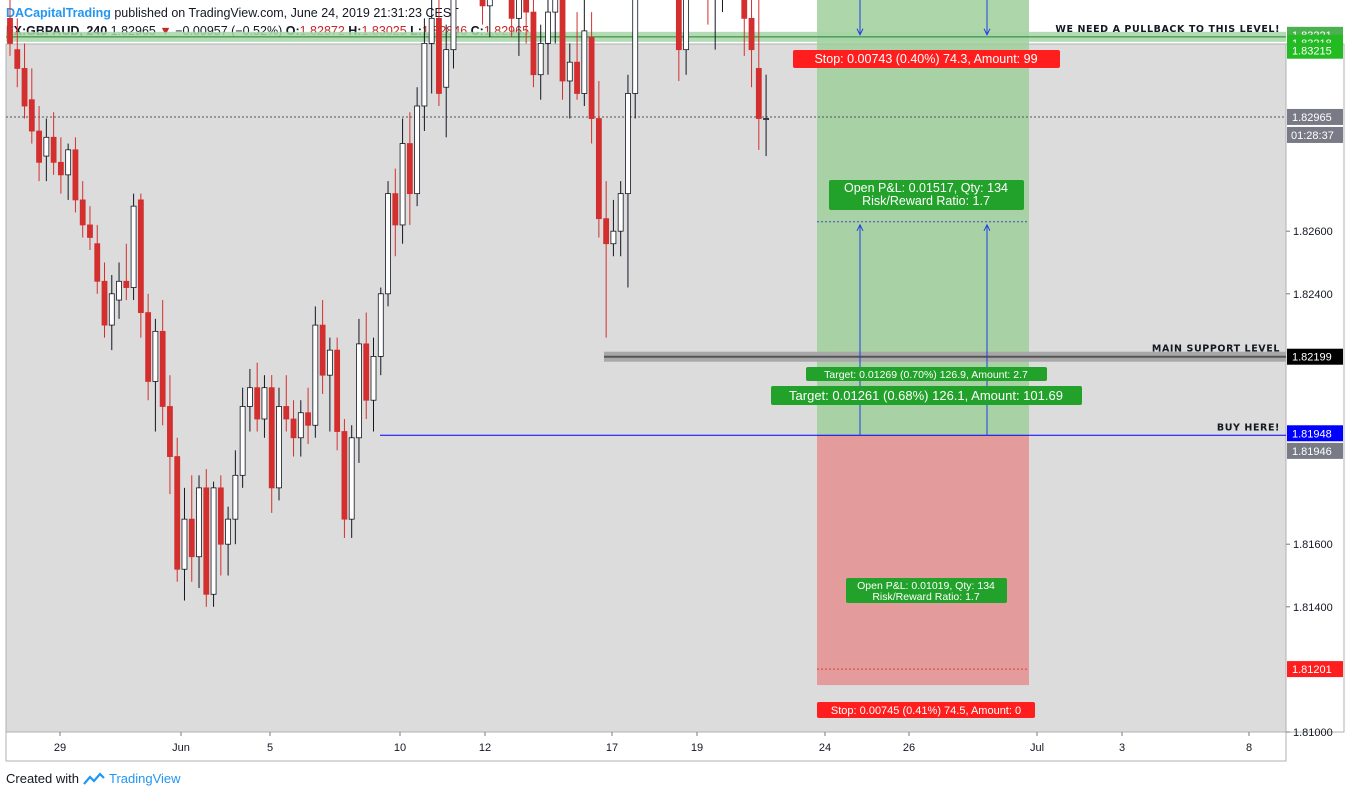 The image size is (1348, 798). I want to click on level-annotation: BUY HERE!, so click(1248, 427).